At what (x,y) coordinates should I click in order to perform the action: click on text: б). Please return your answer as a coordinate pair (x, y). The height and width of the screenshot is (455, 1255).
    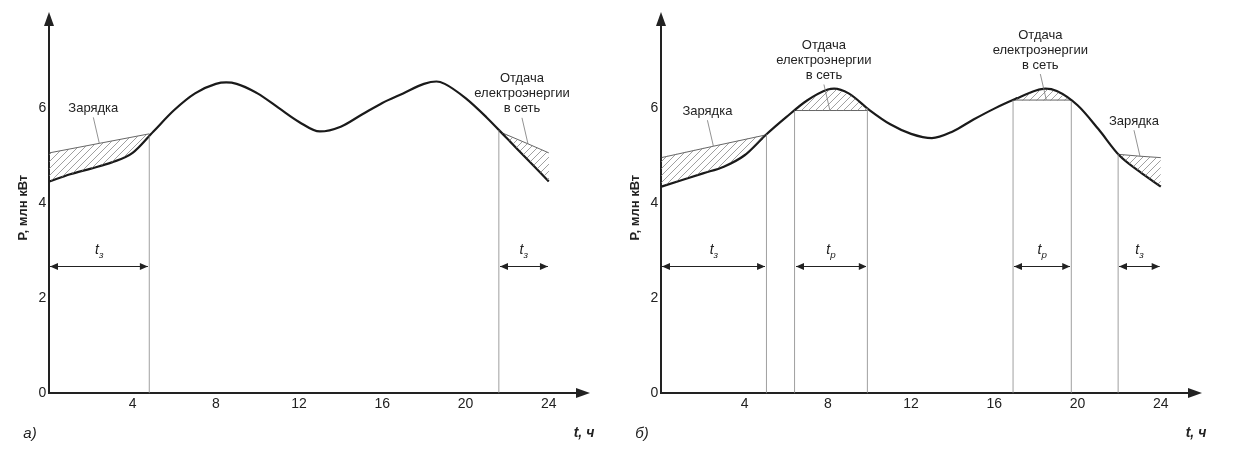
    Looking at the image, I should click on (642, 433).